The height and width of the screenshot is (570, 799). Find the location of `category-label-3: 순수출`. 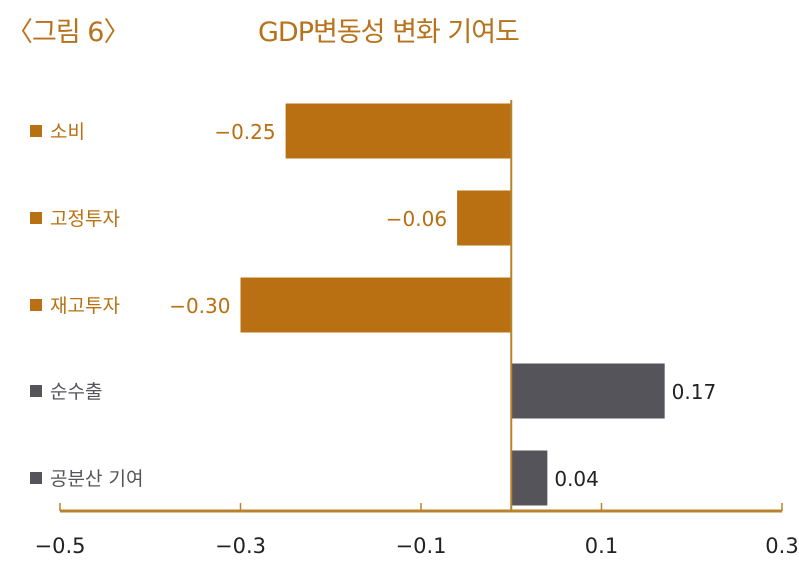

category-label-3: 순수출 is located at coordinates (76, 392).